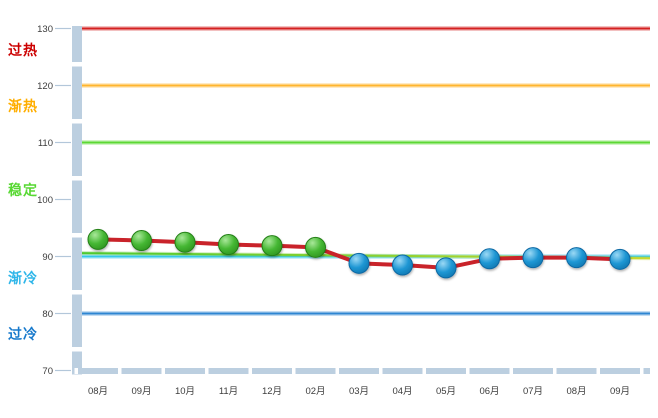 The image size is (658, 418). I want to click on x-axis-label: 07月, so click(533, 391).